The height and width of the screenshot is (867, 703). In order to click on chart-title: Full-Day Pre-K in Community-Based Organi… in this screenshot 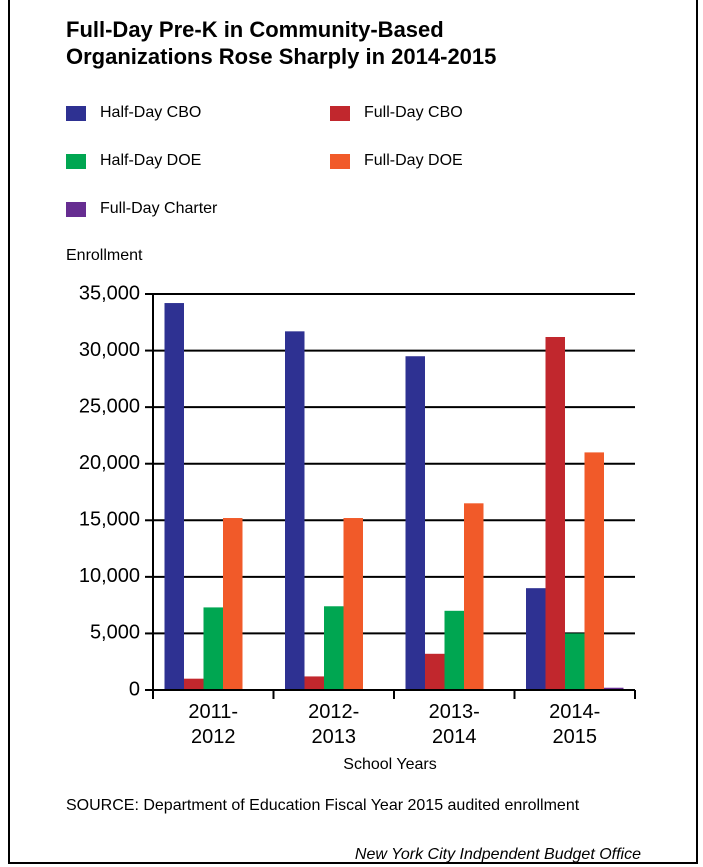, I will do `click(281, 43)`.